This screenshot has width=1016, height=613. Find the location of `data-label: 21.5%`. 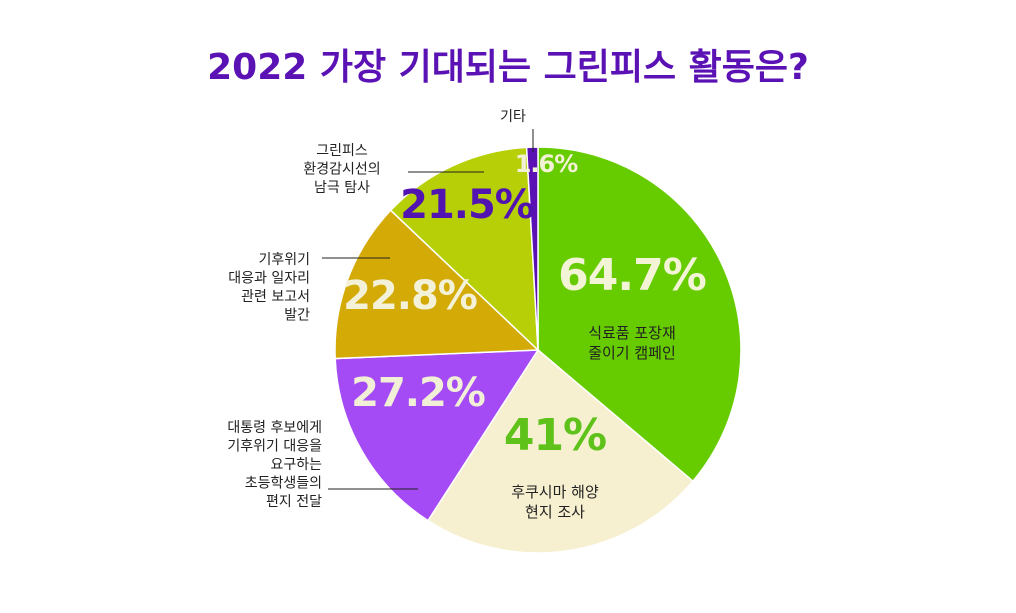

data-label: 21.5% is located at coordinates (467, 205).